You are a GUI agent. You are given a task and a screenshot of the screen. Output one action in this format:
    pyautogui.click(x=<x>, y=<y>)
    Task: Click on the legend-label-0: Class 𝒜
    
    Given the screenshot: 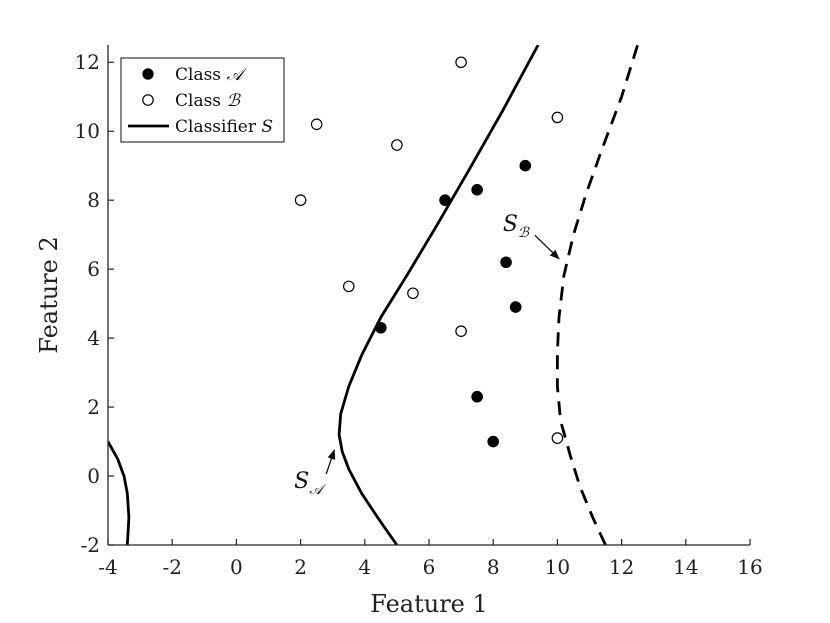 What is the action you would take?
    pyautogui.click(x=211, y=75)
    